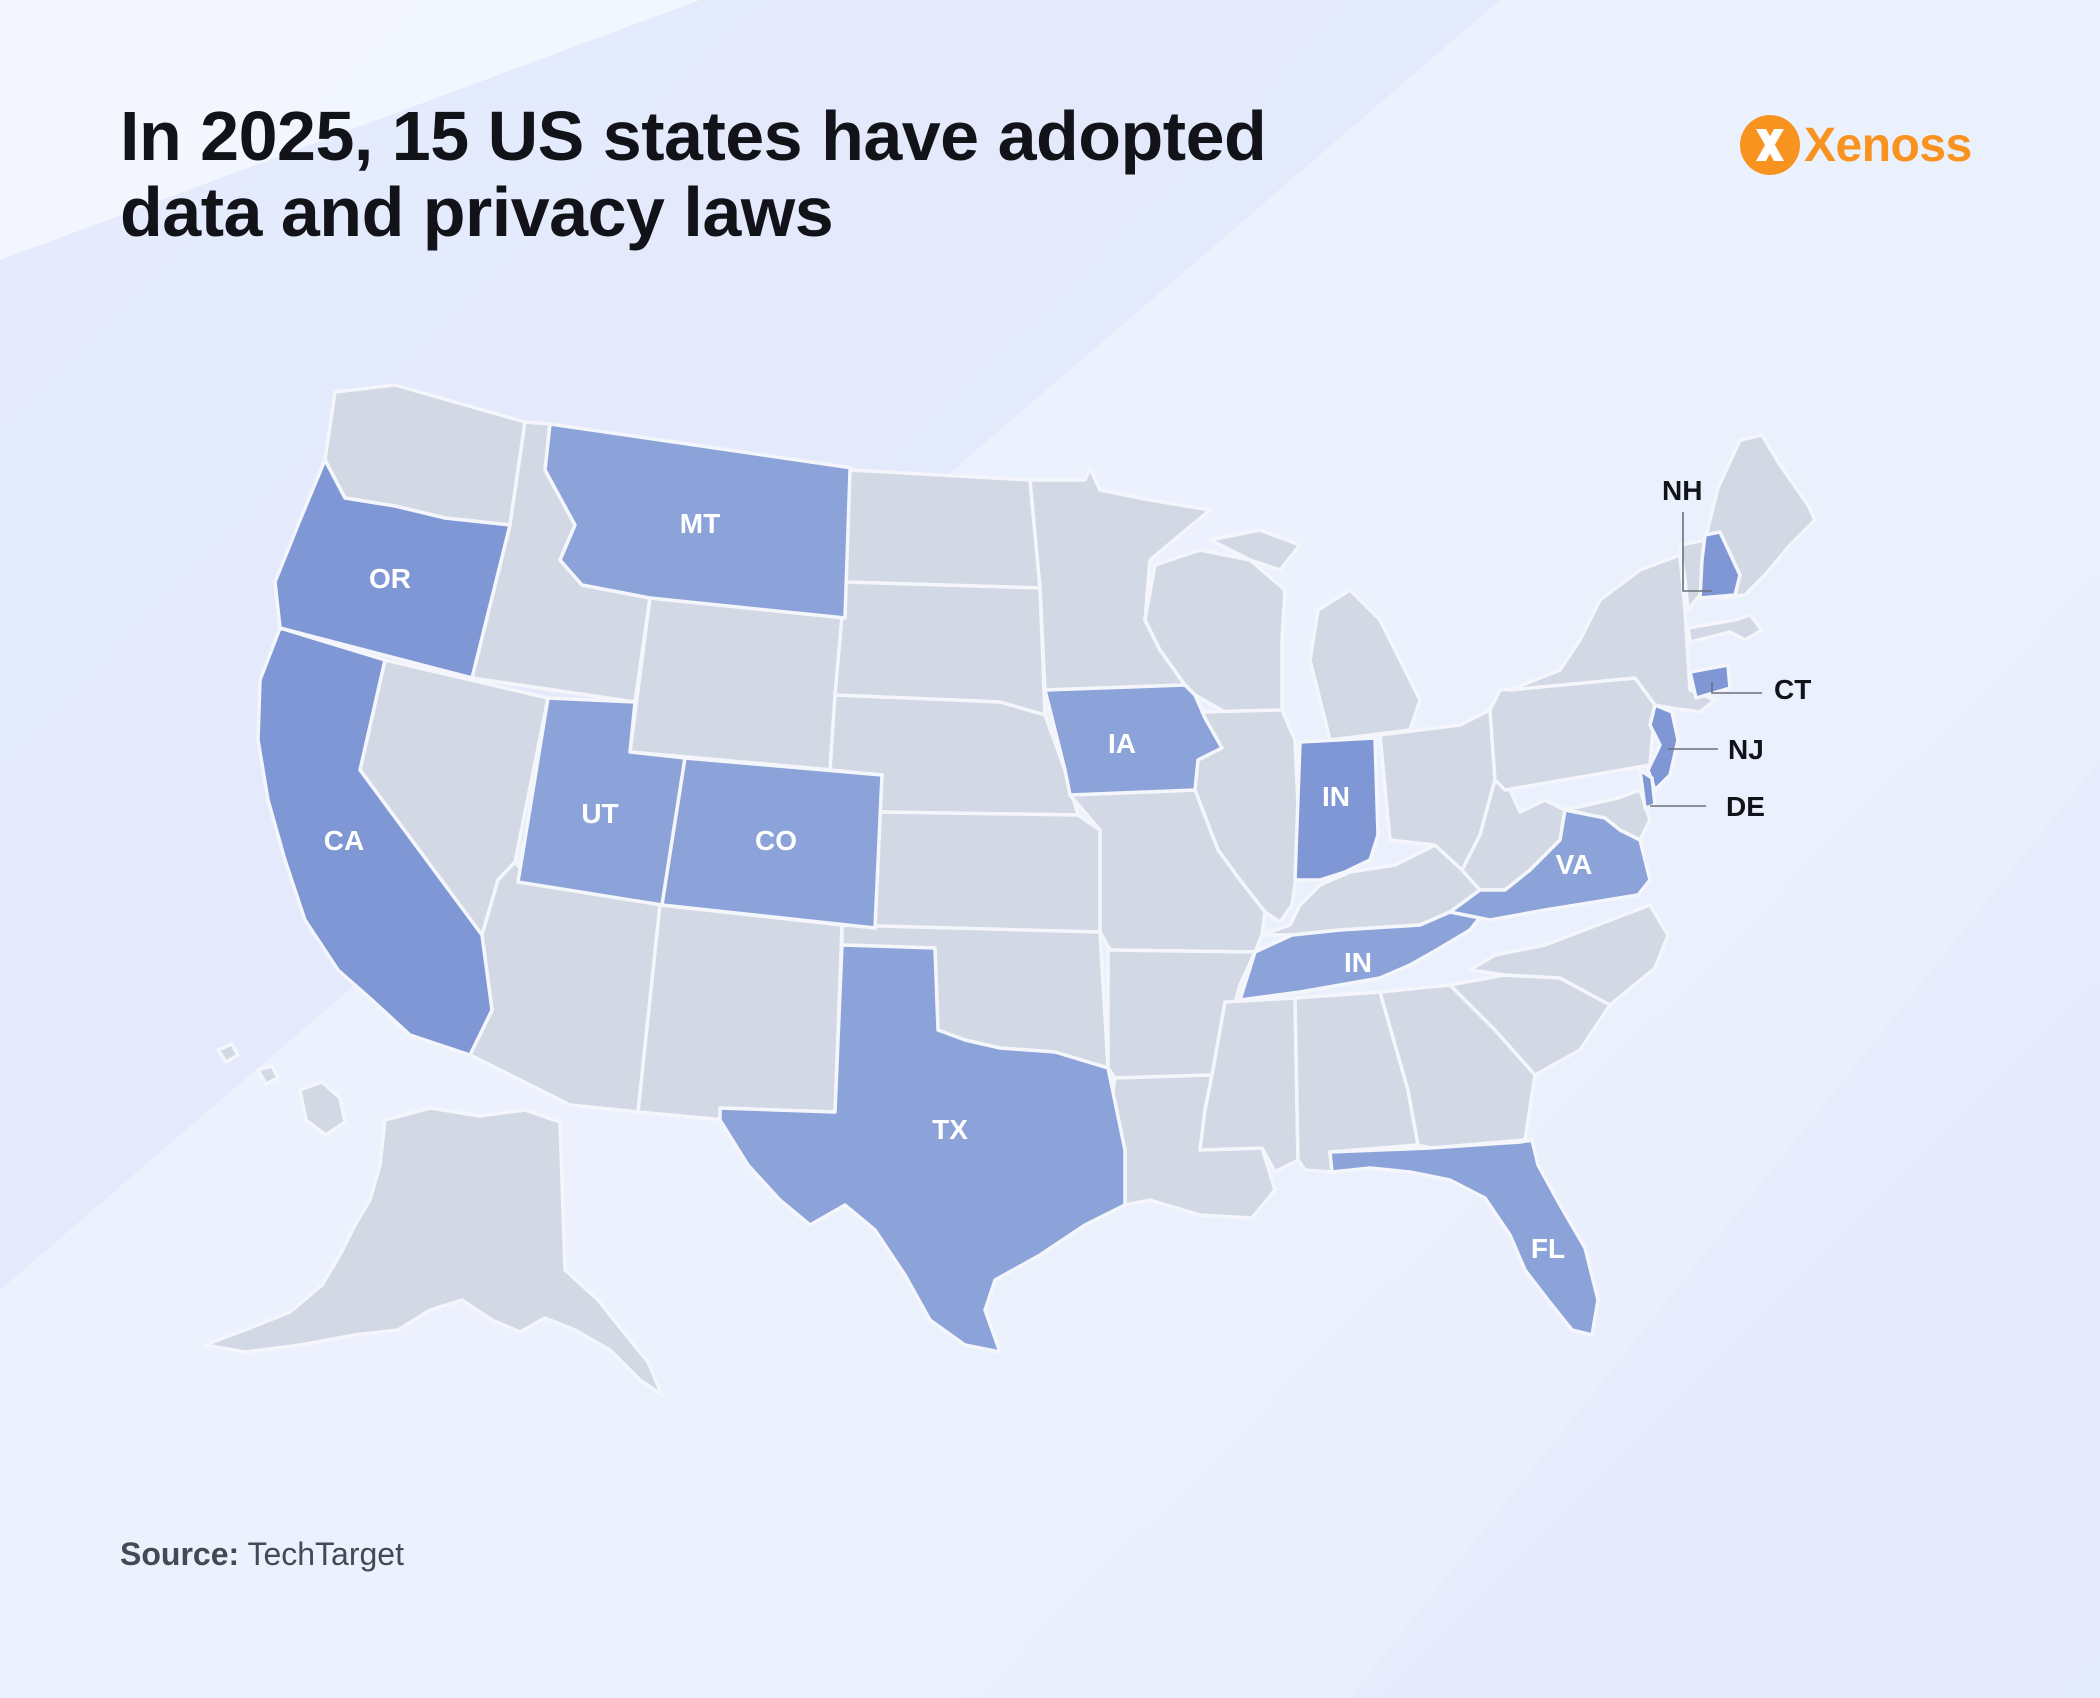 The image size is (2100, 1698). I want to click on state-new-hampshire, so click(1720, 565).